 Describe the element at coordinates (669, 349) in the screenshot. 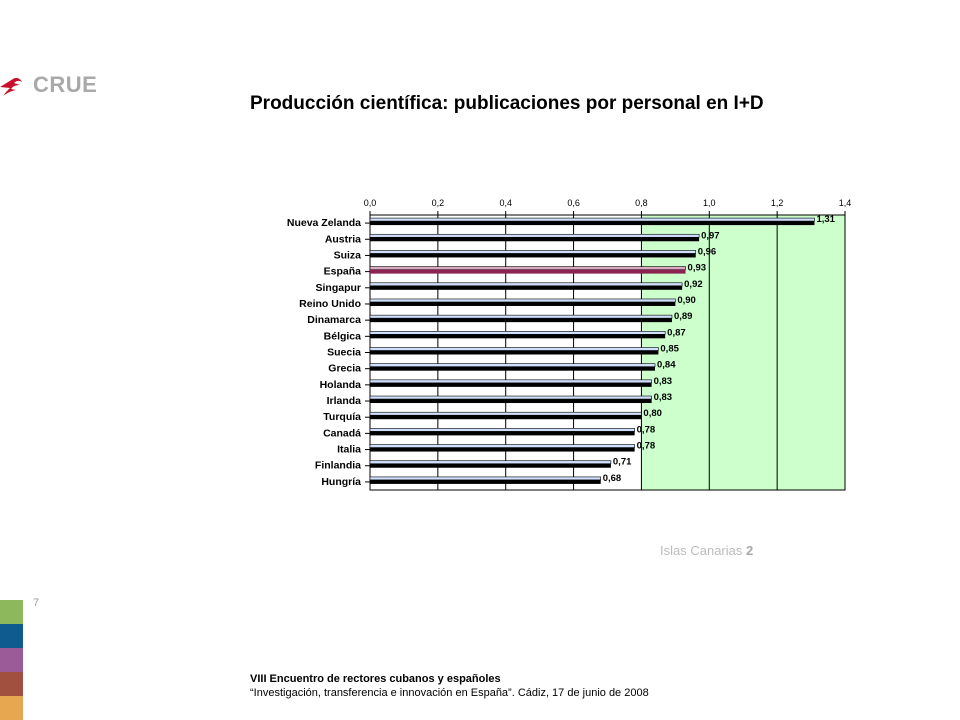

I see `data-label: 0,85` at that location.